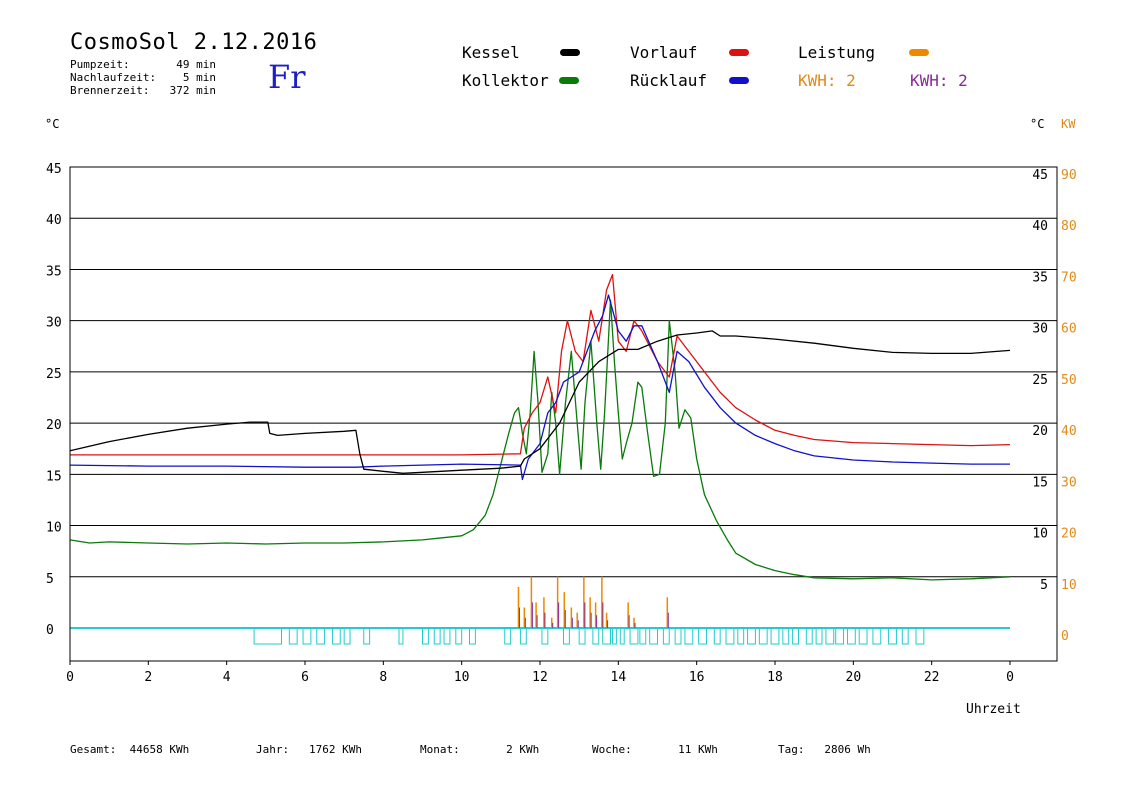 The width and height of the screenshot is (1148, 812). What do you see at coordinates (1040, 329) in the screenshot?
I see `y2-tick-label: 30` at bounding box center [1040, 329].